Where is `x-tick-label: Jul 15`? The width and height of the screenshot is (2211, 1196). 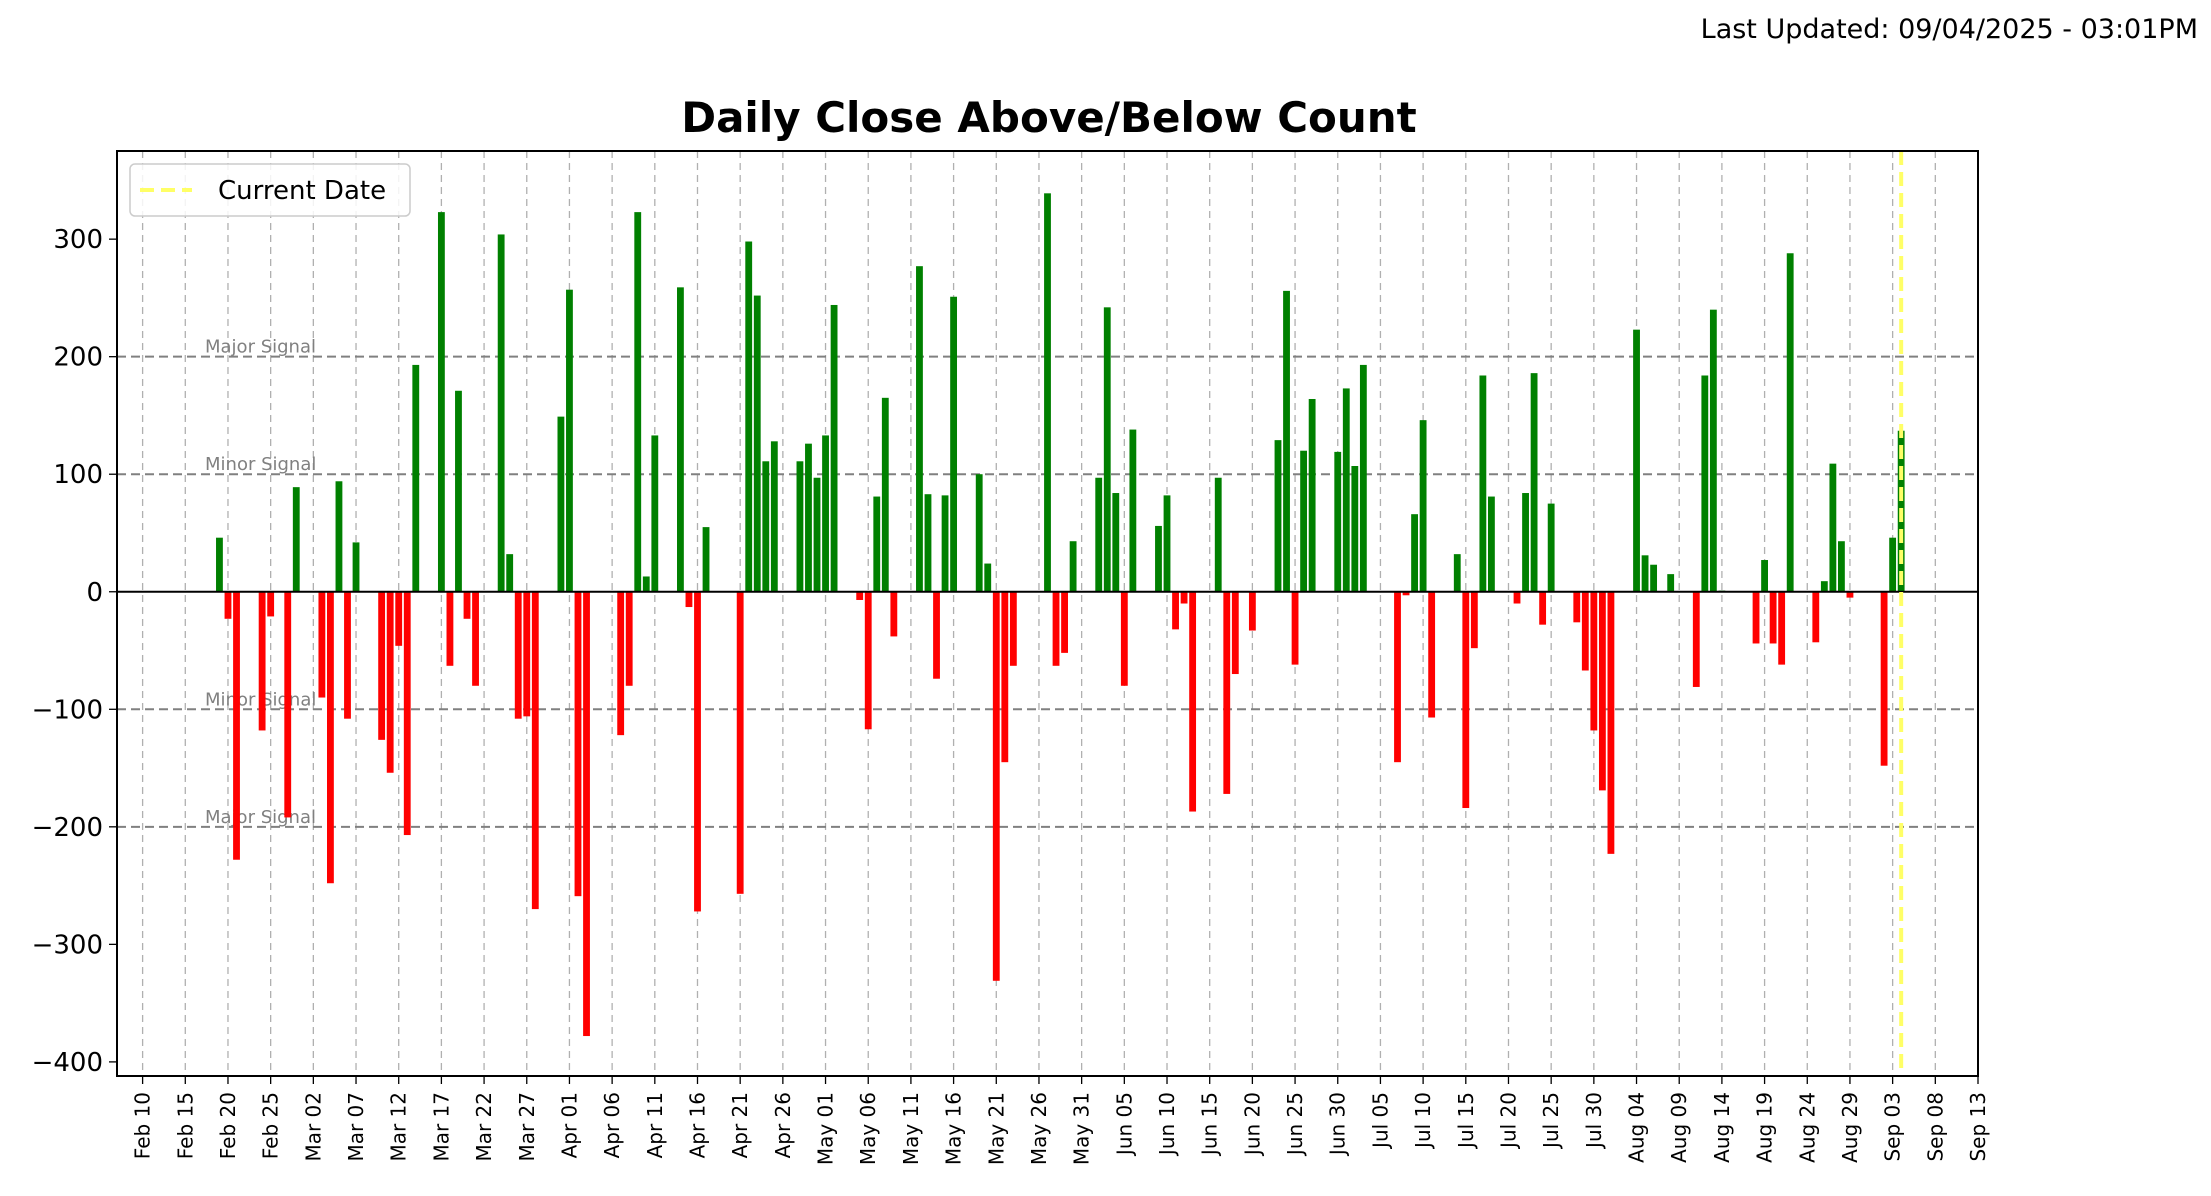
x-tick-label: Jul 15 is located at coordinates (1466, 1121).